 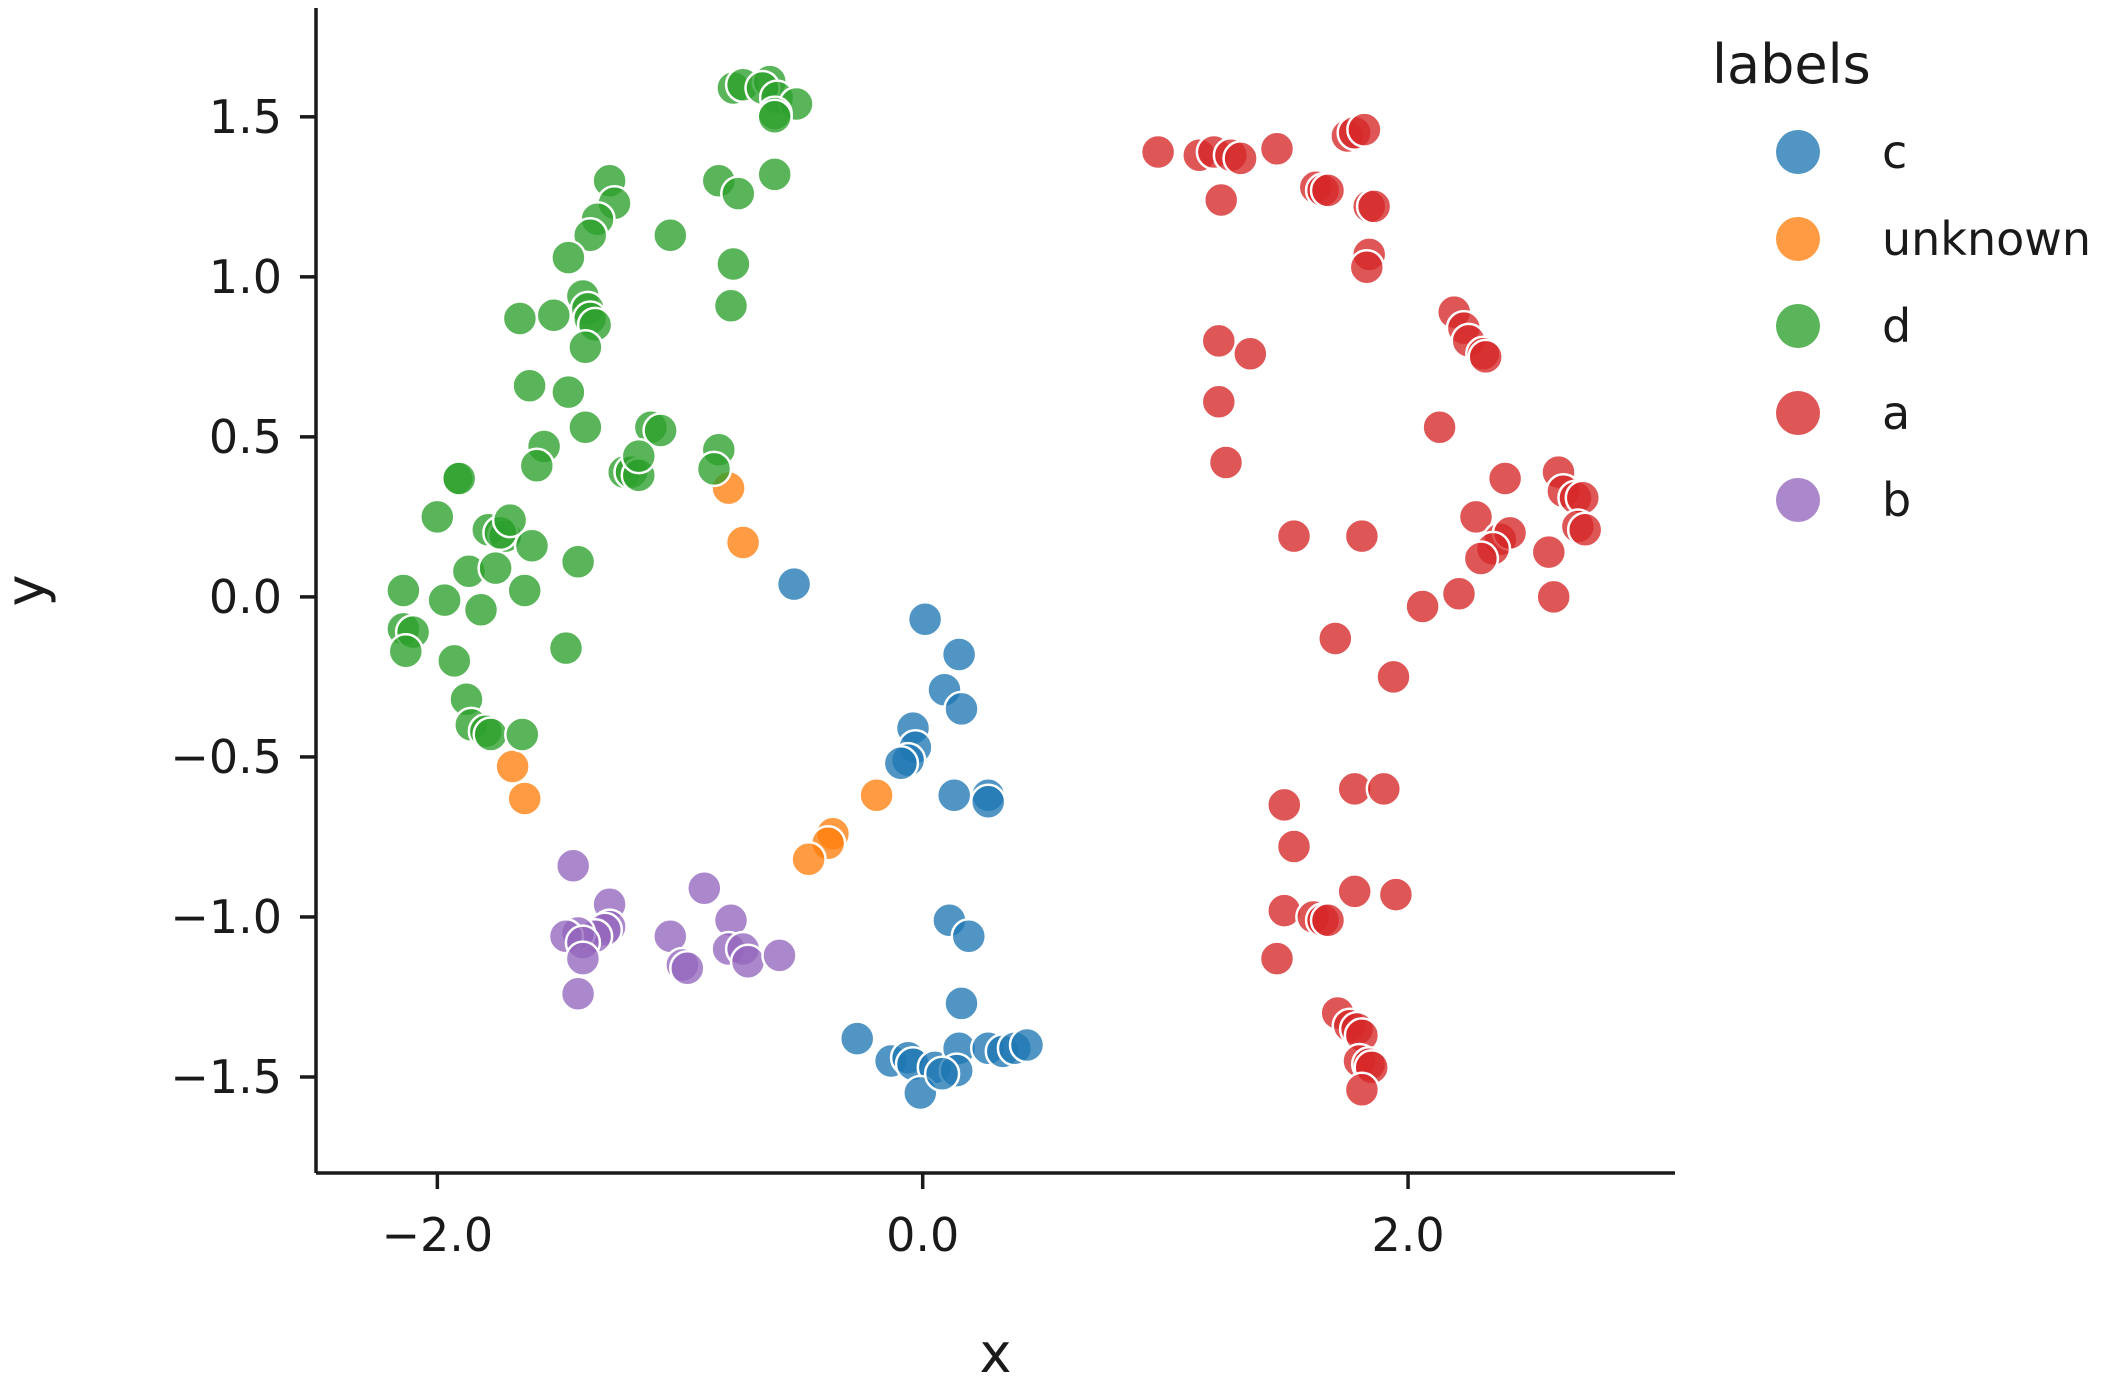 I want to click on legend-item-unknown: unknown, so click(x=1933, y=239).